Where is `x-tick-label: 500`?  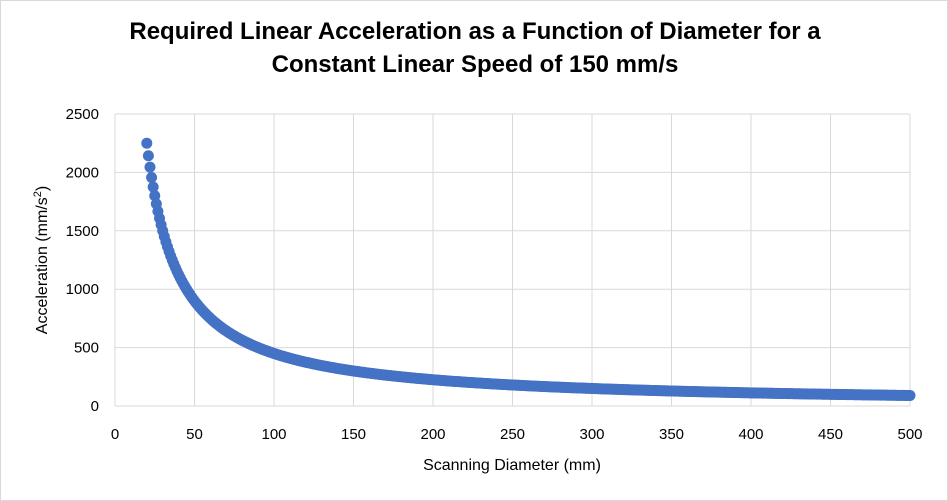
x-tick-label: 500 is located at coordinates (909, 434).